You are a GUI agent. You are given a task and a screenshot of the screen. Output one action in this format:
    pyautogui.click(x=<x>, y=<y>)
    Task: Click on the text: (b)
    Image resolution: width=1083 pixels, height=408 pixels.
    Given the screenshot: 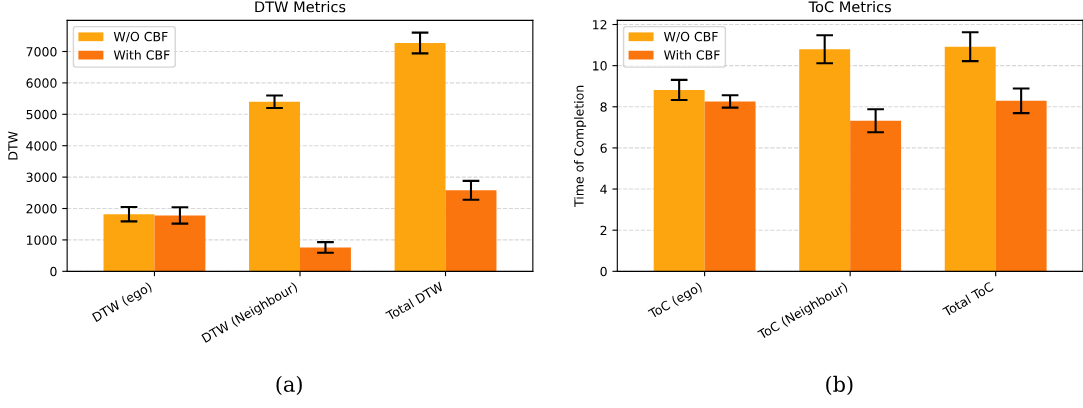 What is the action you would take?
    pyautogui.click(x=839, y=385)
    